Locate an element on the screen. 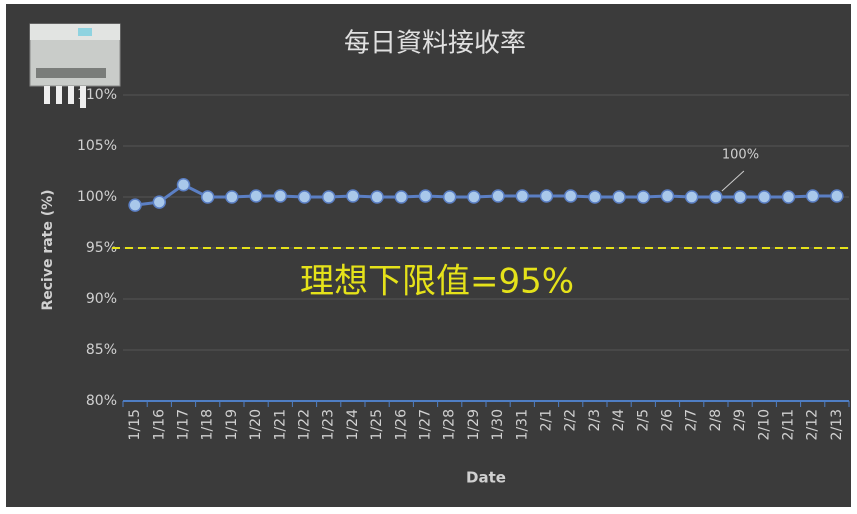  data-label-leader is located at coordinates (733, 181).